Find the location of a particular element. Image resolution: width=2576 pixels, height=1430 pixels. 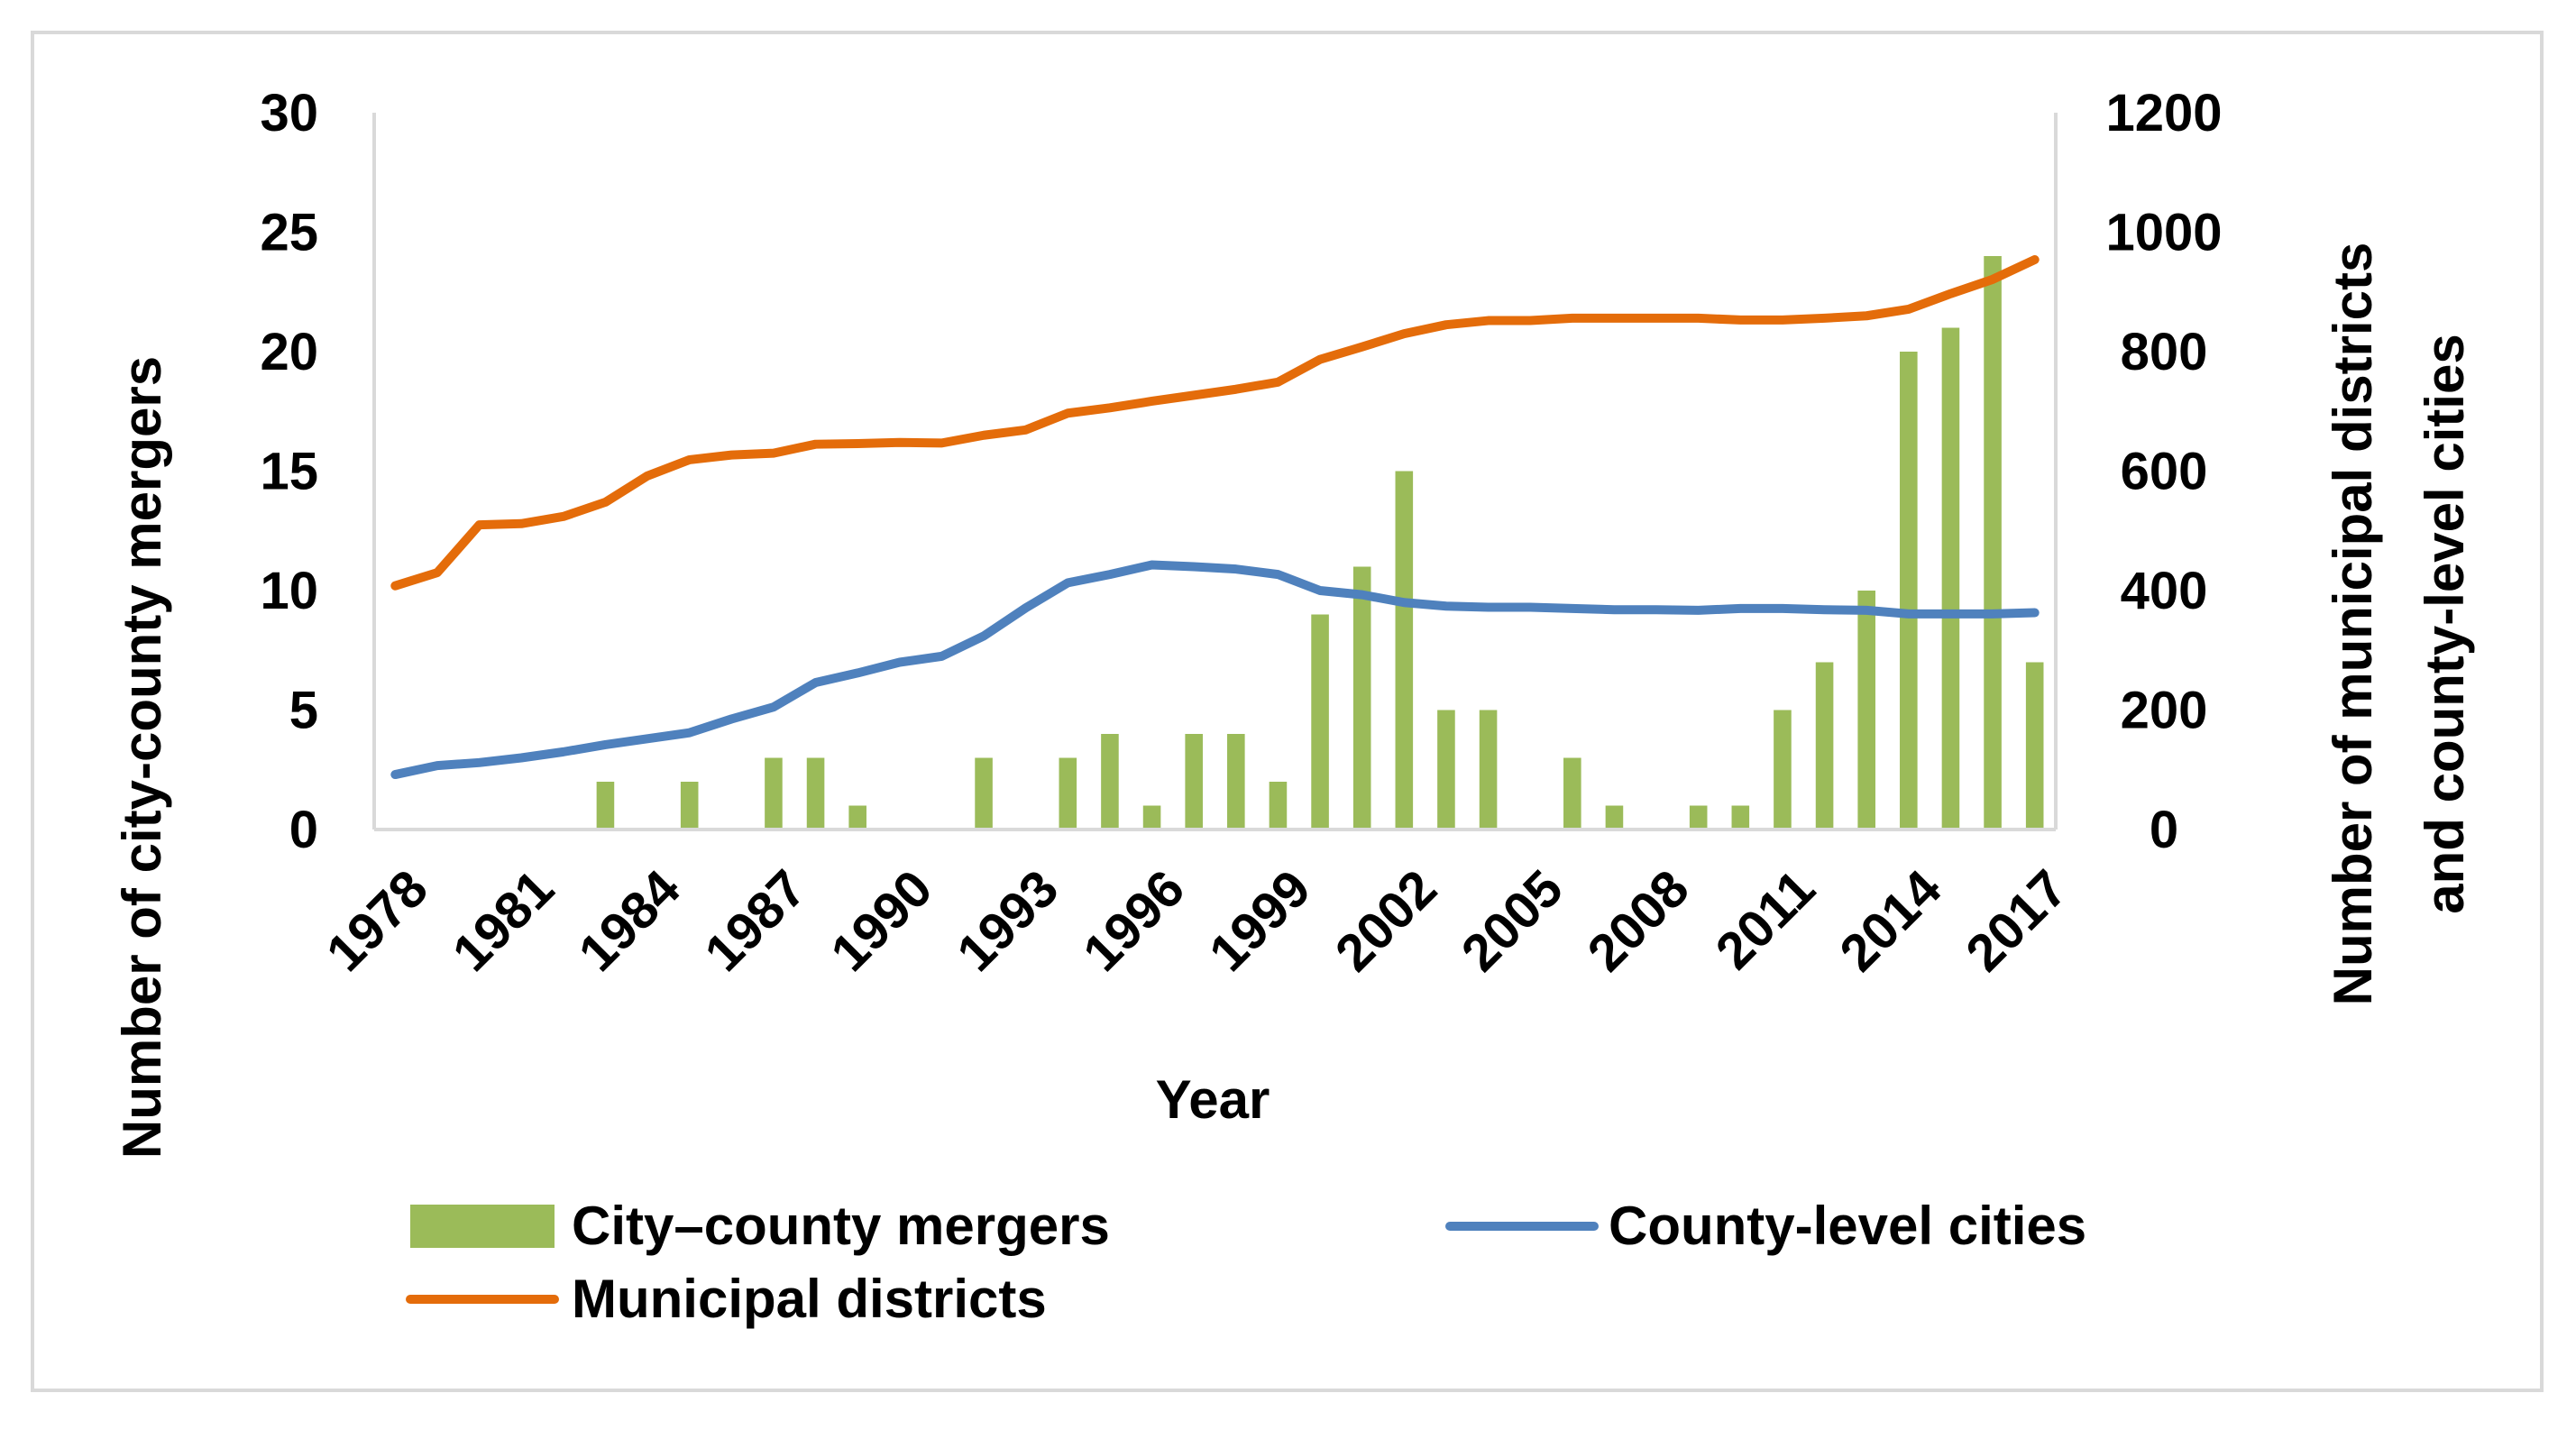

x-tick-label: 1987 is located at coordinates (755, 921).